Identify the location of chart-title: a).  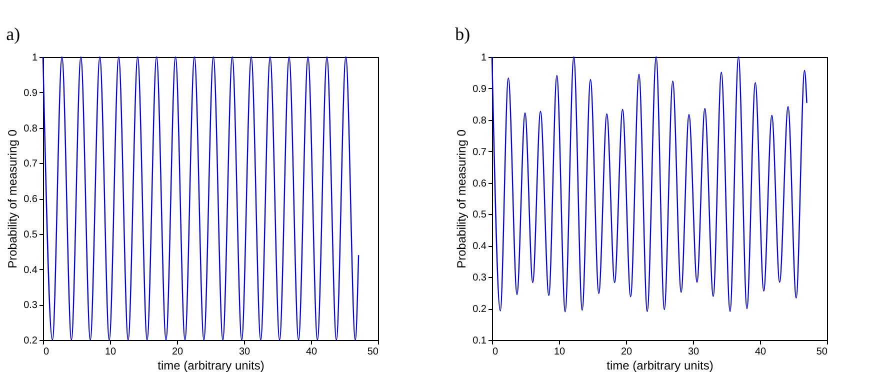
(13, 34).